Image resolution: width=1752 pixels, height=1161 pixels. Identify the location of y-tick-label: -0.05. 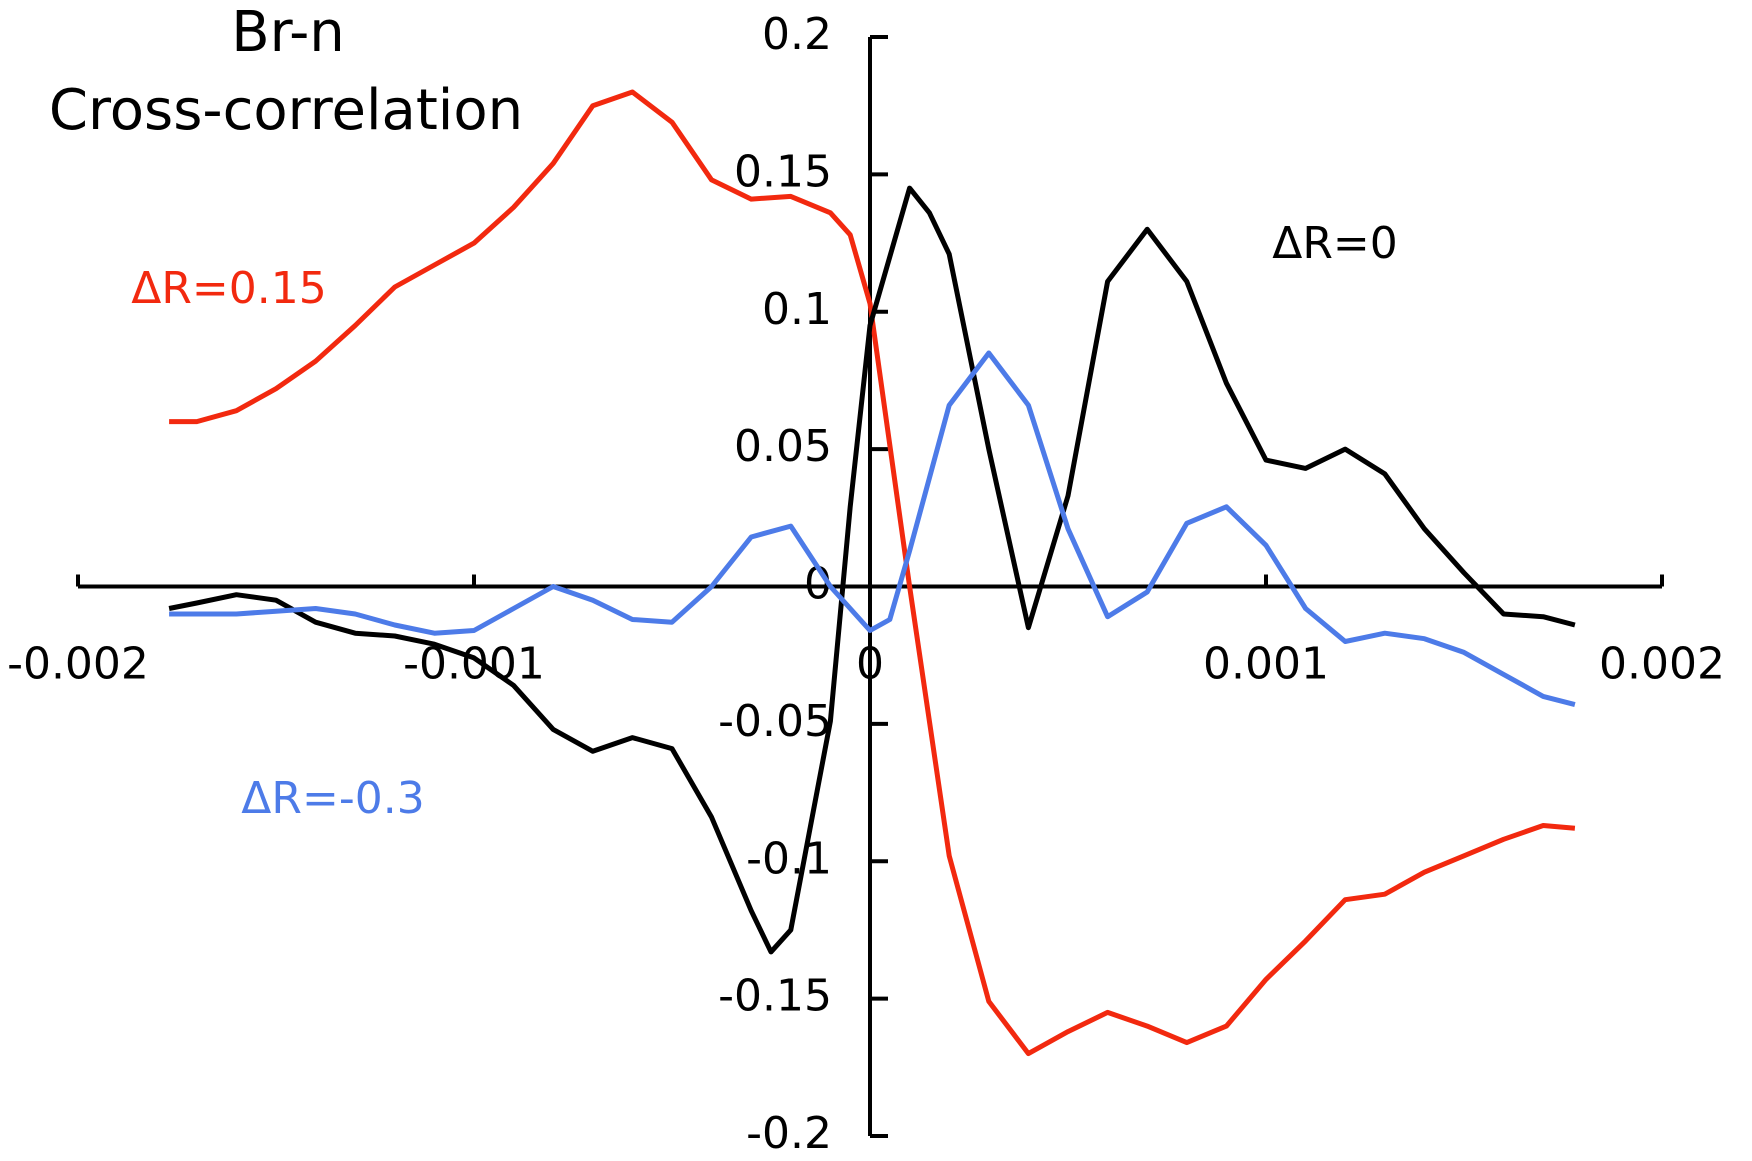
(775, 721).